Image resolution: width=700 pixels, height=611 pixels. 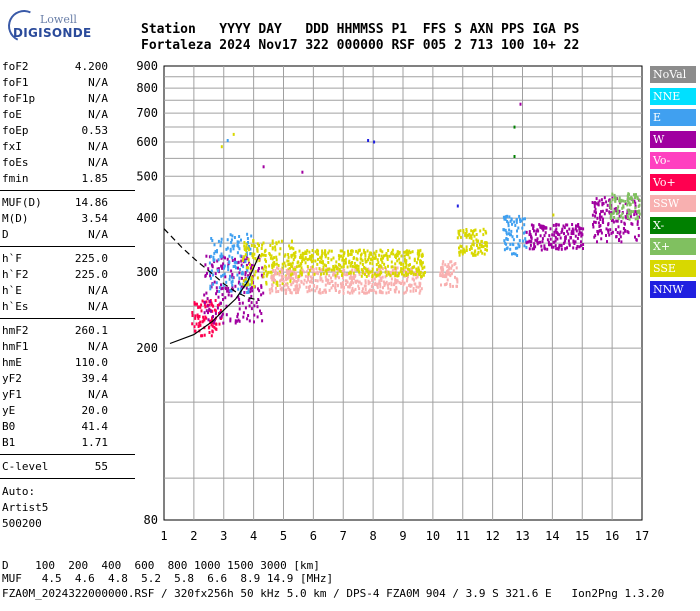 I want to click on y-tick-label: 300, so click(x=147, y=272).